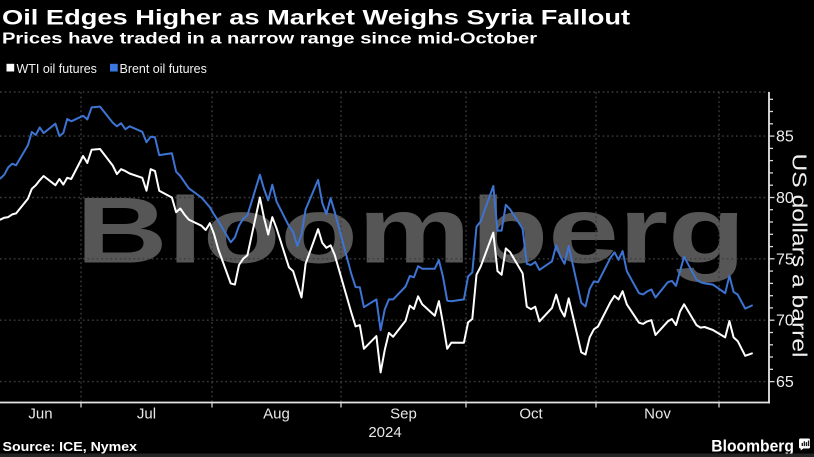  What do you see at coordinates (70, 446) in the screenshot?
I see `svg-text: Source: ICE, Nymex` at bounding box center [70, 446].